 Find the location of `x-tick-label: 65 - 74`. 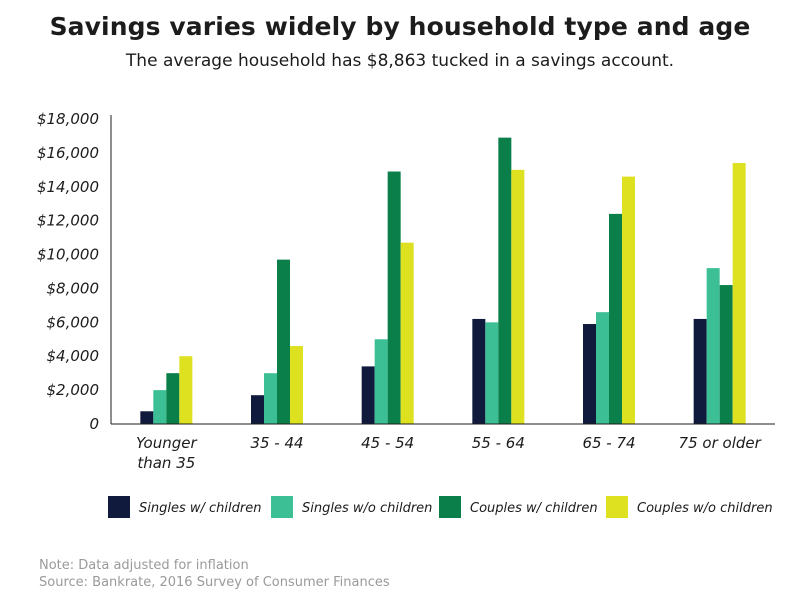

x-tick-label: 65 - 74 is located at coordinates (608, 443).